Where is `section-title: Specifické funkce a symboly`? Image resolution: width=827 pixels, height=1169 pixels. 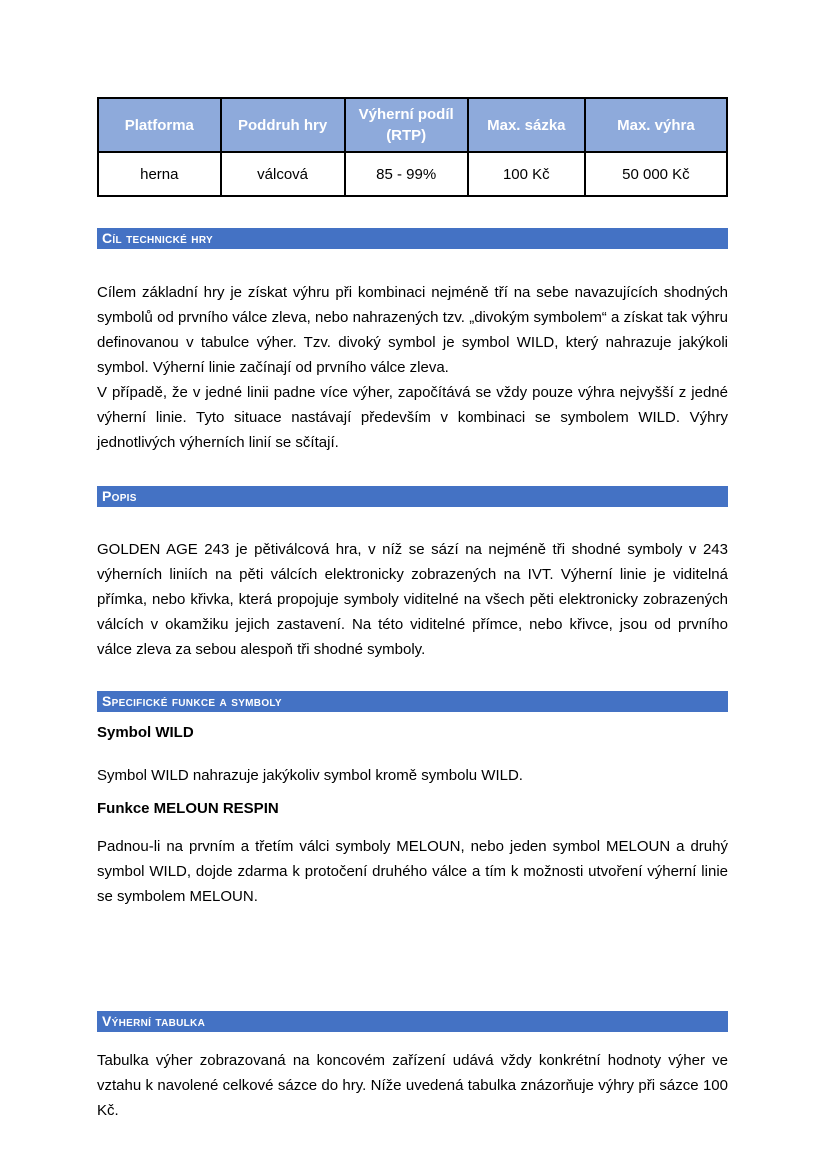
section-title: Specifické funkce a symboly is located at coordinates (192, 701).